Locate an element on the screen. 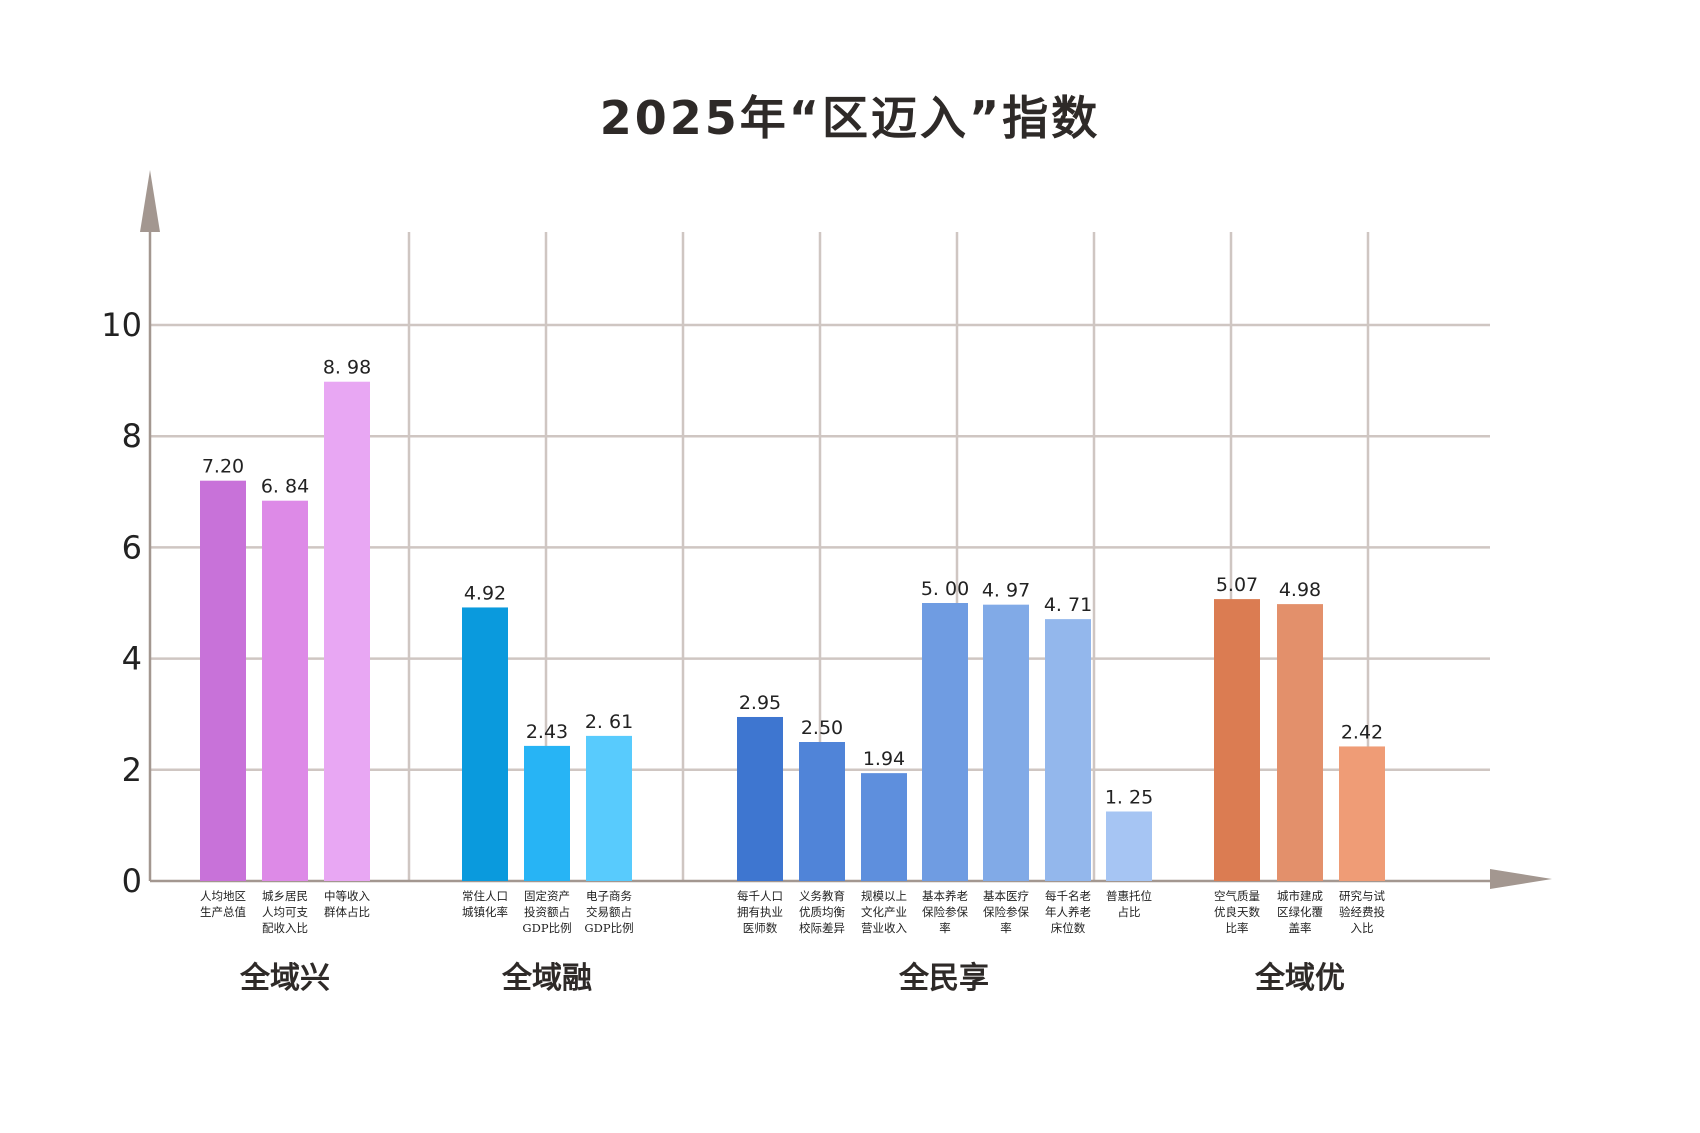 The height and width of the screenshot is (1133, 1700). group-label: 全域兴 is located at coordinates (284, 978).